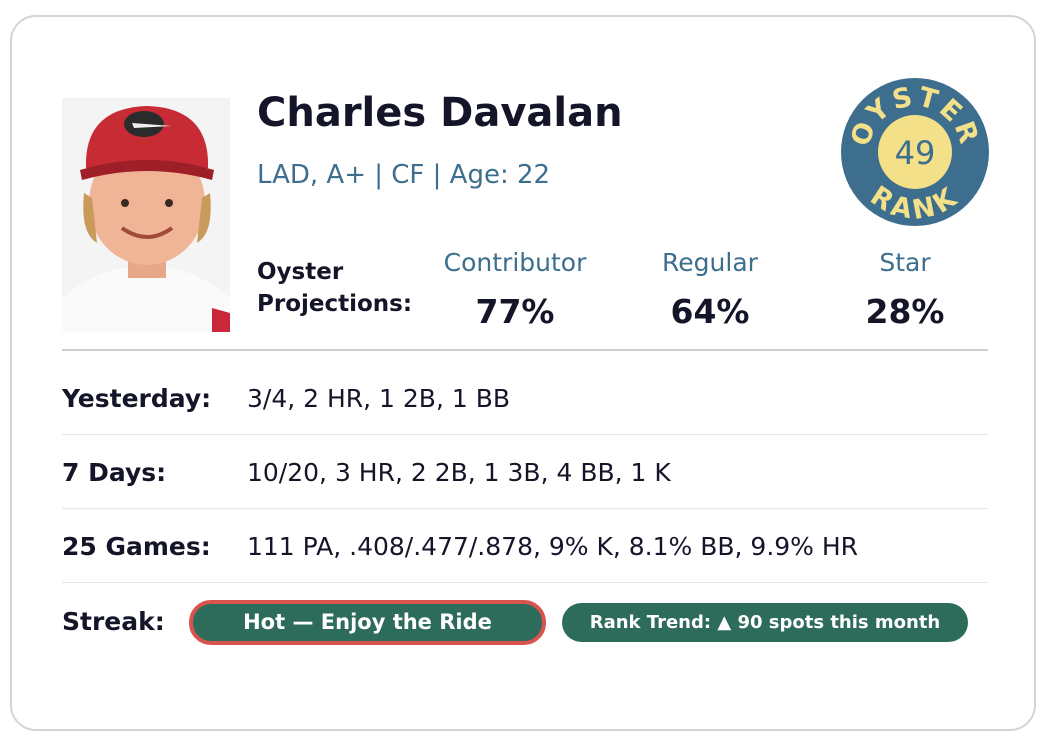 This screenshot has height=750, width=1050. What do you see at coordinates (113, 621) in the screenshot?
I see `streak-label: Streak:` at bounding box center [113, 621].